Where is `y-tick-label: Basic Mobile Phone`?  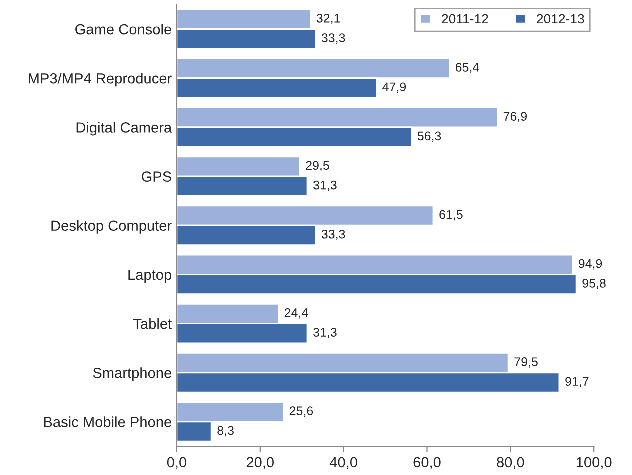
y-tick-label: Basic Mobile Phone is located at coordinates (108, 422).